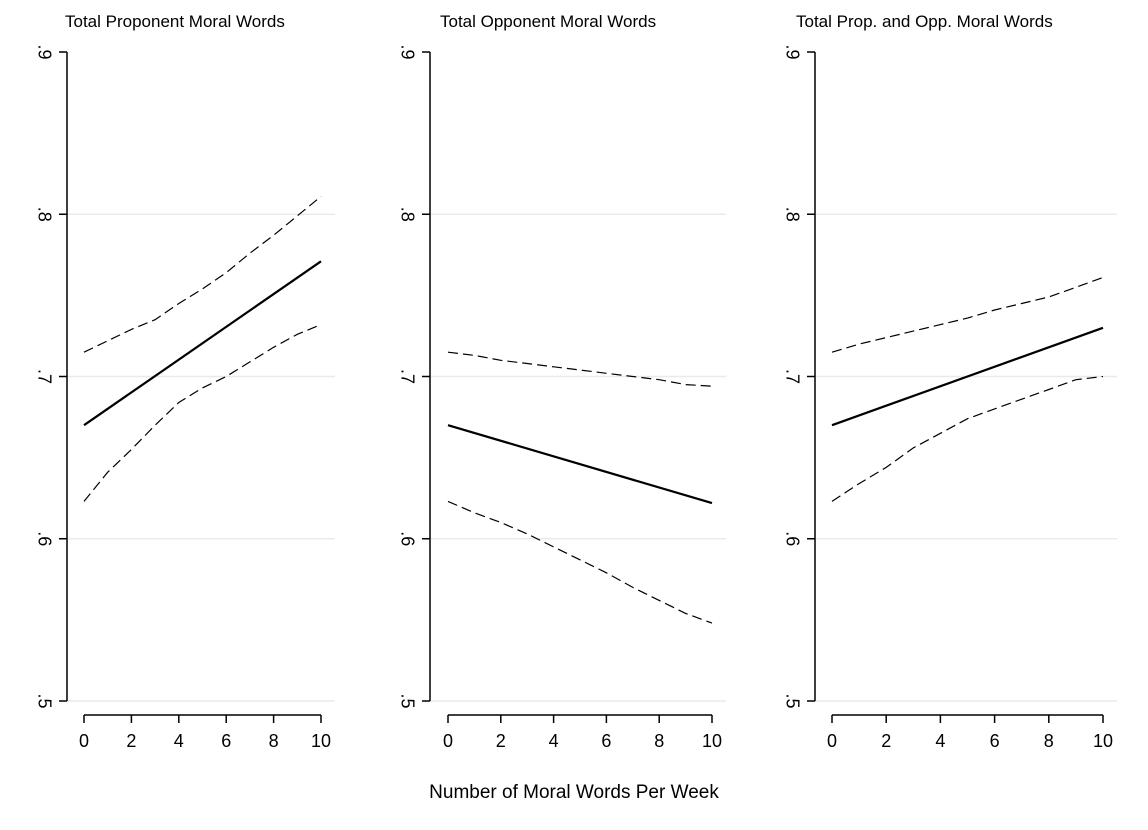 This screenshot has width=1148, height=830. I want to click on panel-title-2: Total Opponent Moral Words, so click(548, 21).